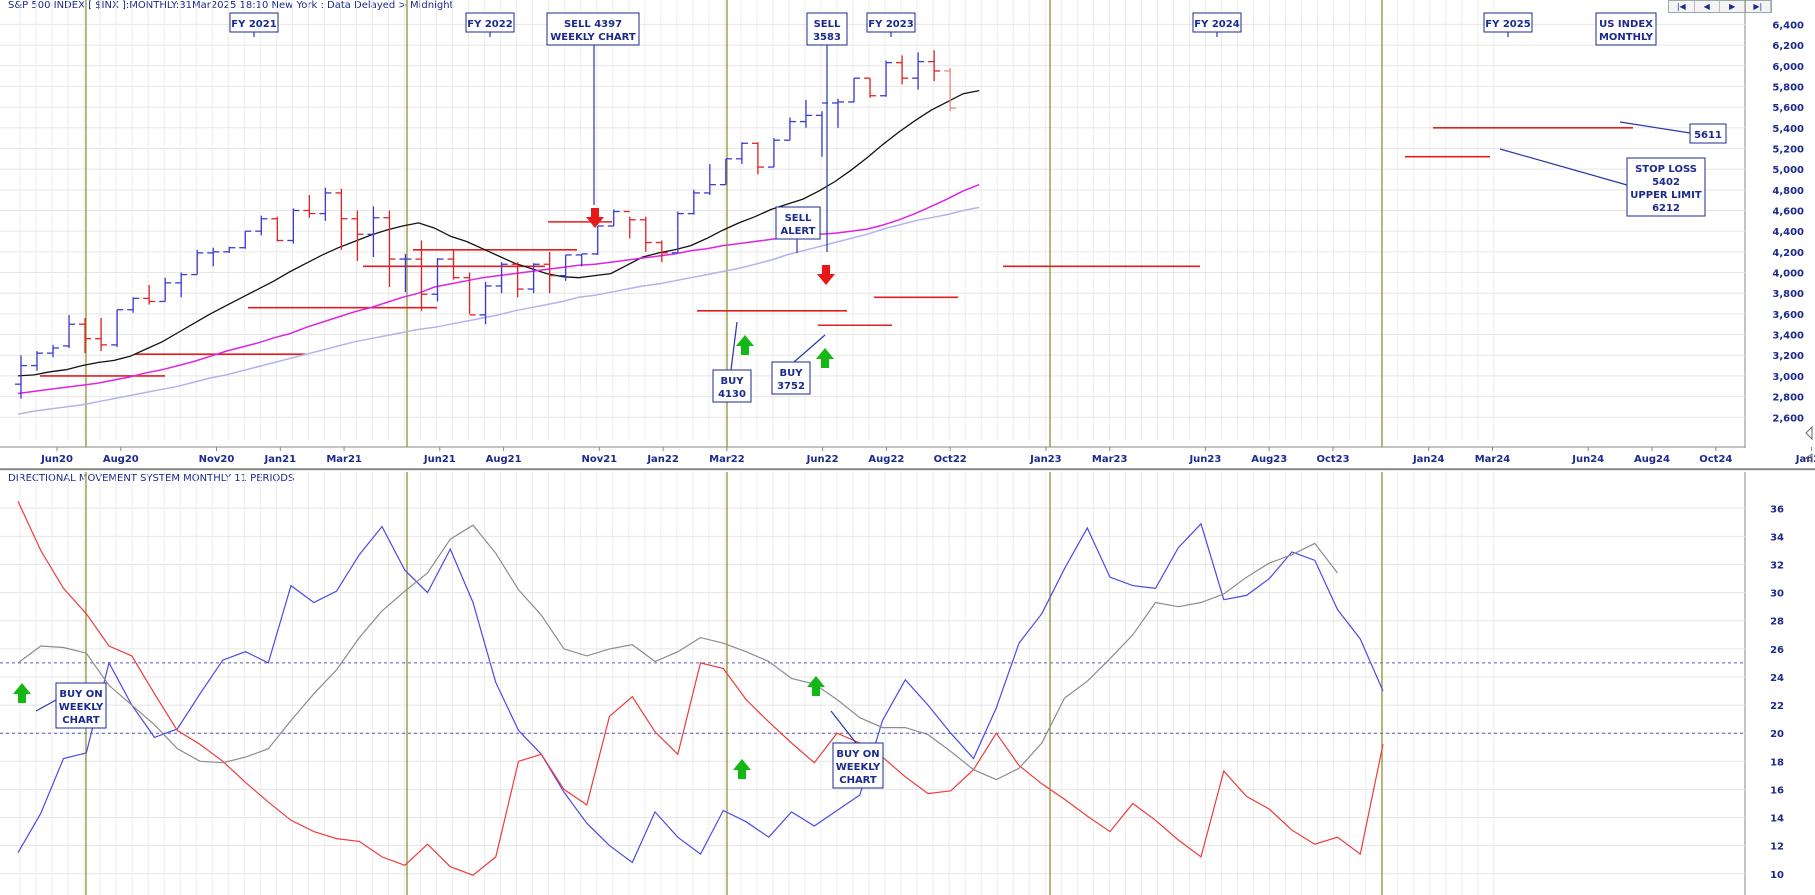 The image size is (1815, 895). Describe the element at coordinates (1428, 459) in the screenshot. I see `x-axis-label: Jan24` at that location.